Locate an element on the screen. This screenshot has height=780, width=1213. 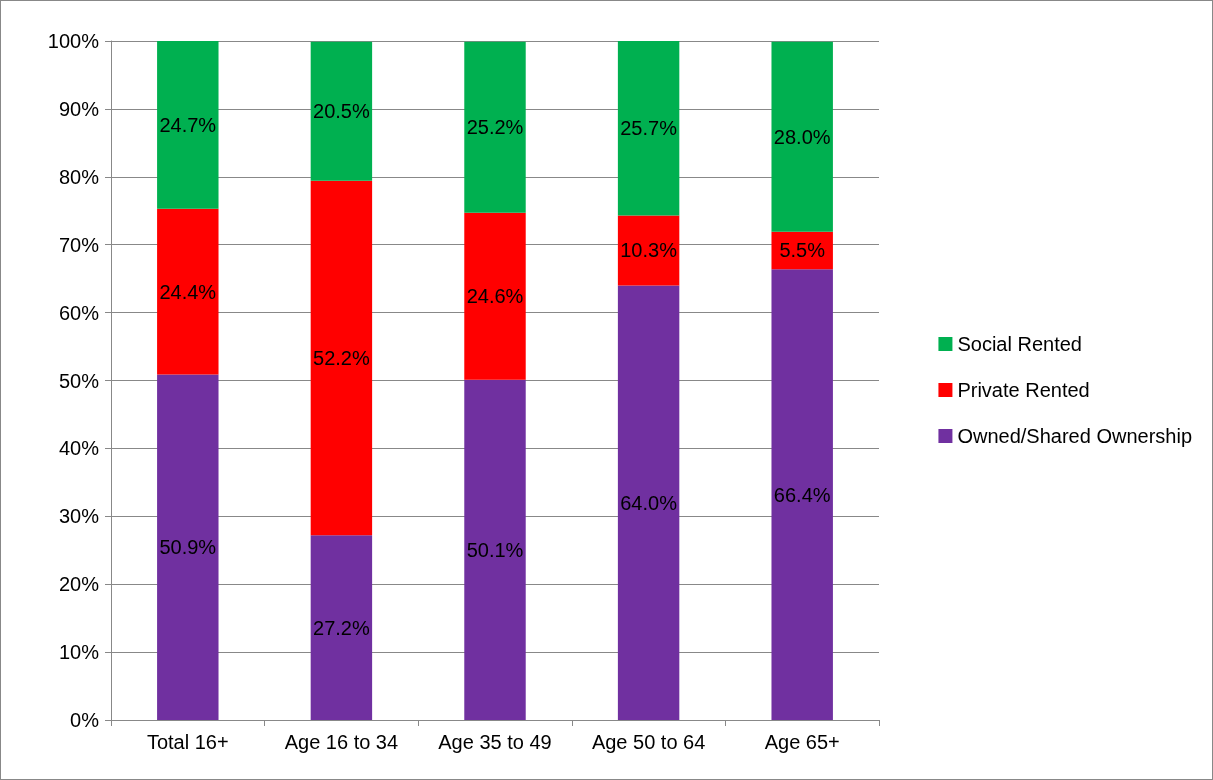
x-tick-label: Age 35 to 49 is located at coordinates (495, 742).